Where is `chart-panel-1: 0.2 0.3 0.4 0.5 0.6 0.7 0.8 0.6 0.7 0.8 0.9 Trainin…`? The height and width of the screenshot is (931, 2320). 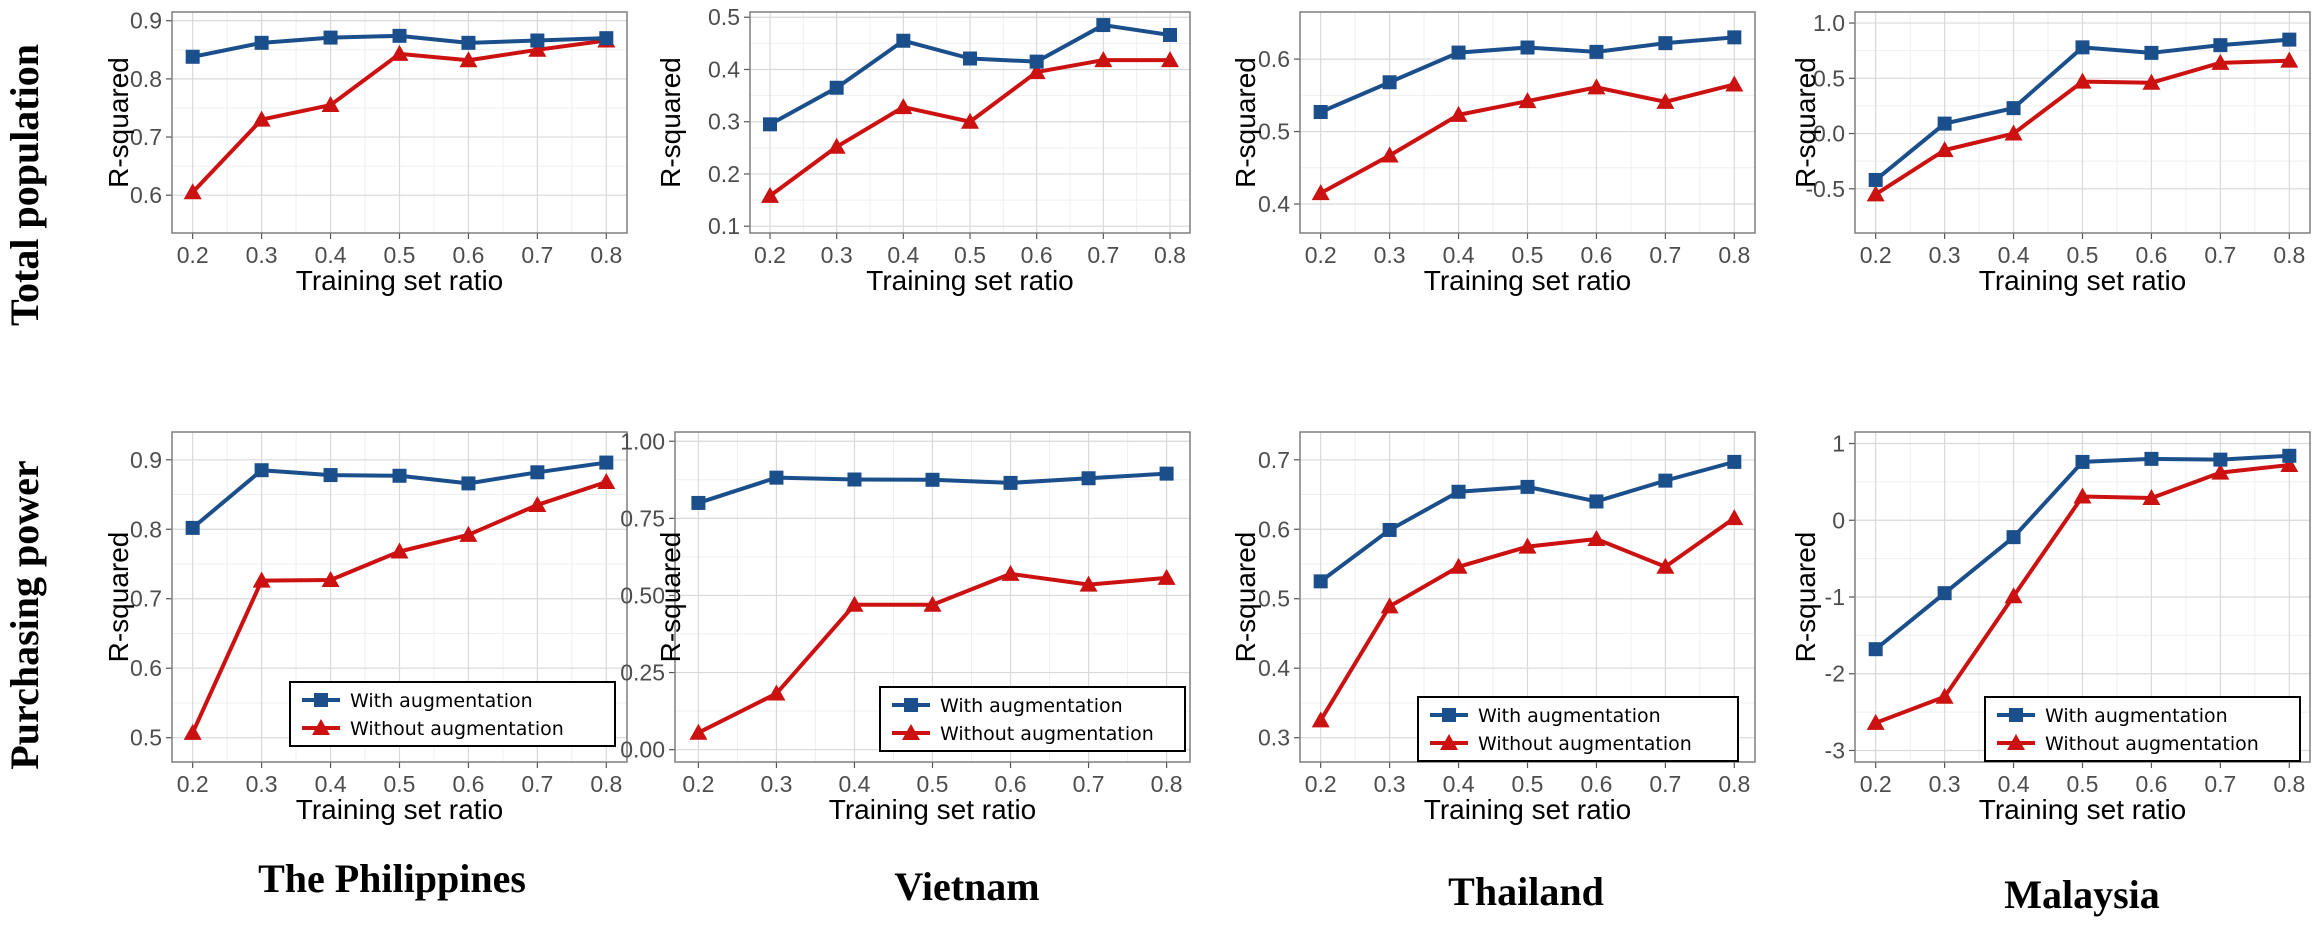
chart-panel-1: 0.2 0.3 0.4 0.5 0.6 0.7 0.8 0.6 0.7 0.8 0.9 Trainin… is located at coordinates (365, 152).